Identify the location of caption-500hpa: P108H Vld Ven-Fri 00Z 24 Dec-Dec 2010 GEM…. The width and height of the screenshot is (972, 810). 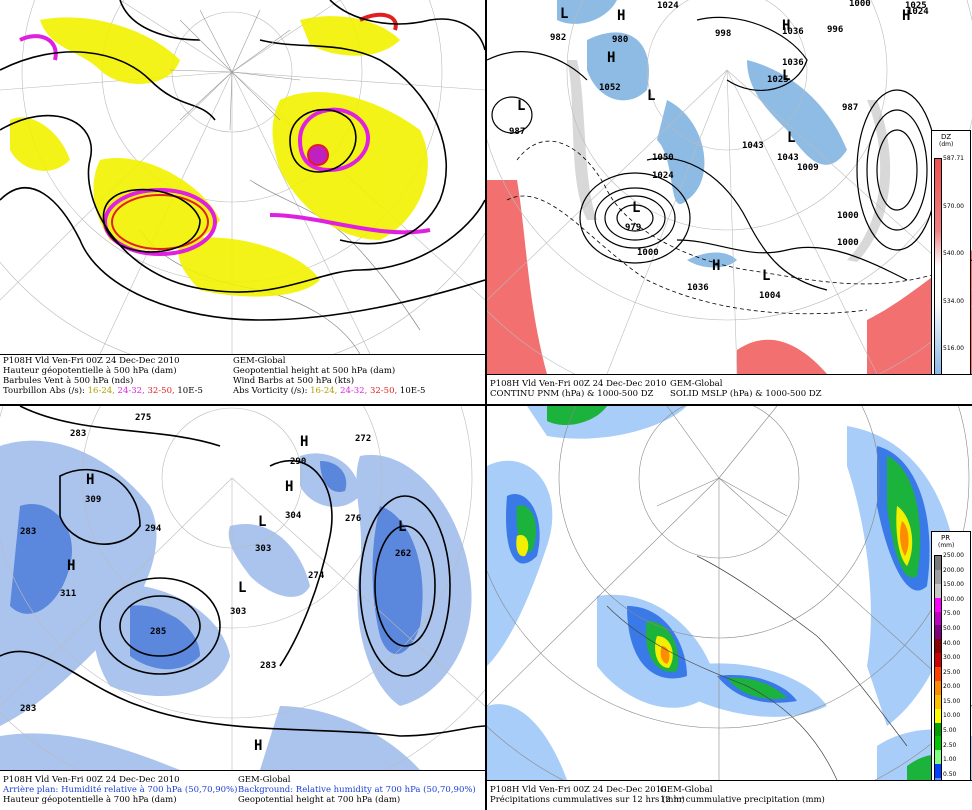
(242, 379).